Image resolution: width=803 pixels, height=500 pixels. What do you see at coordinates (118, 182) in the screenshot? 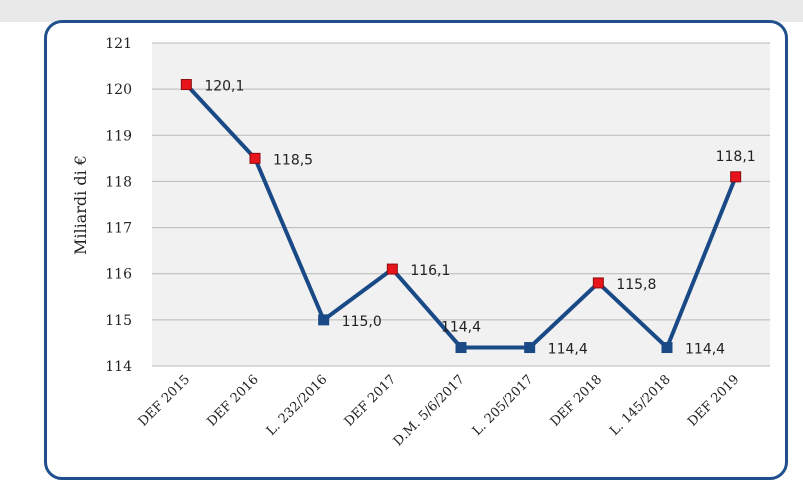
I see `y-tick-label: 118` at bounding box center [118, 182].